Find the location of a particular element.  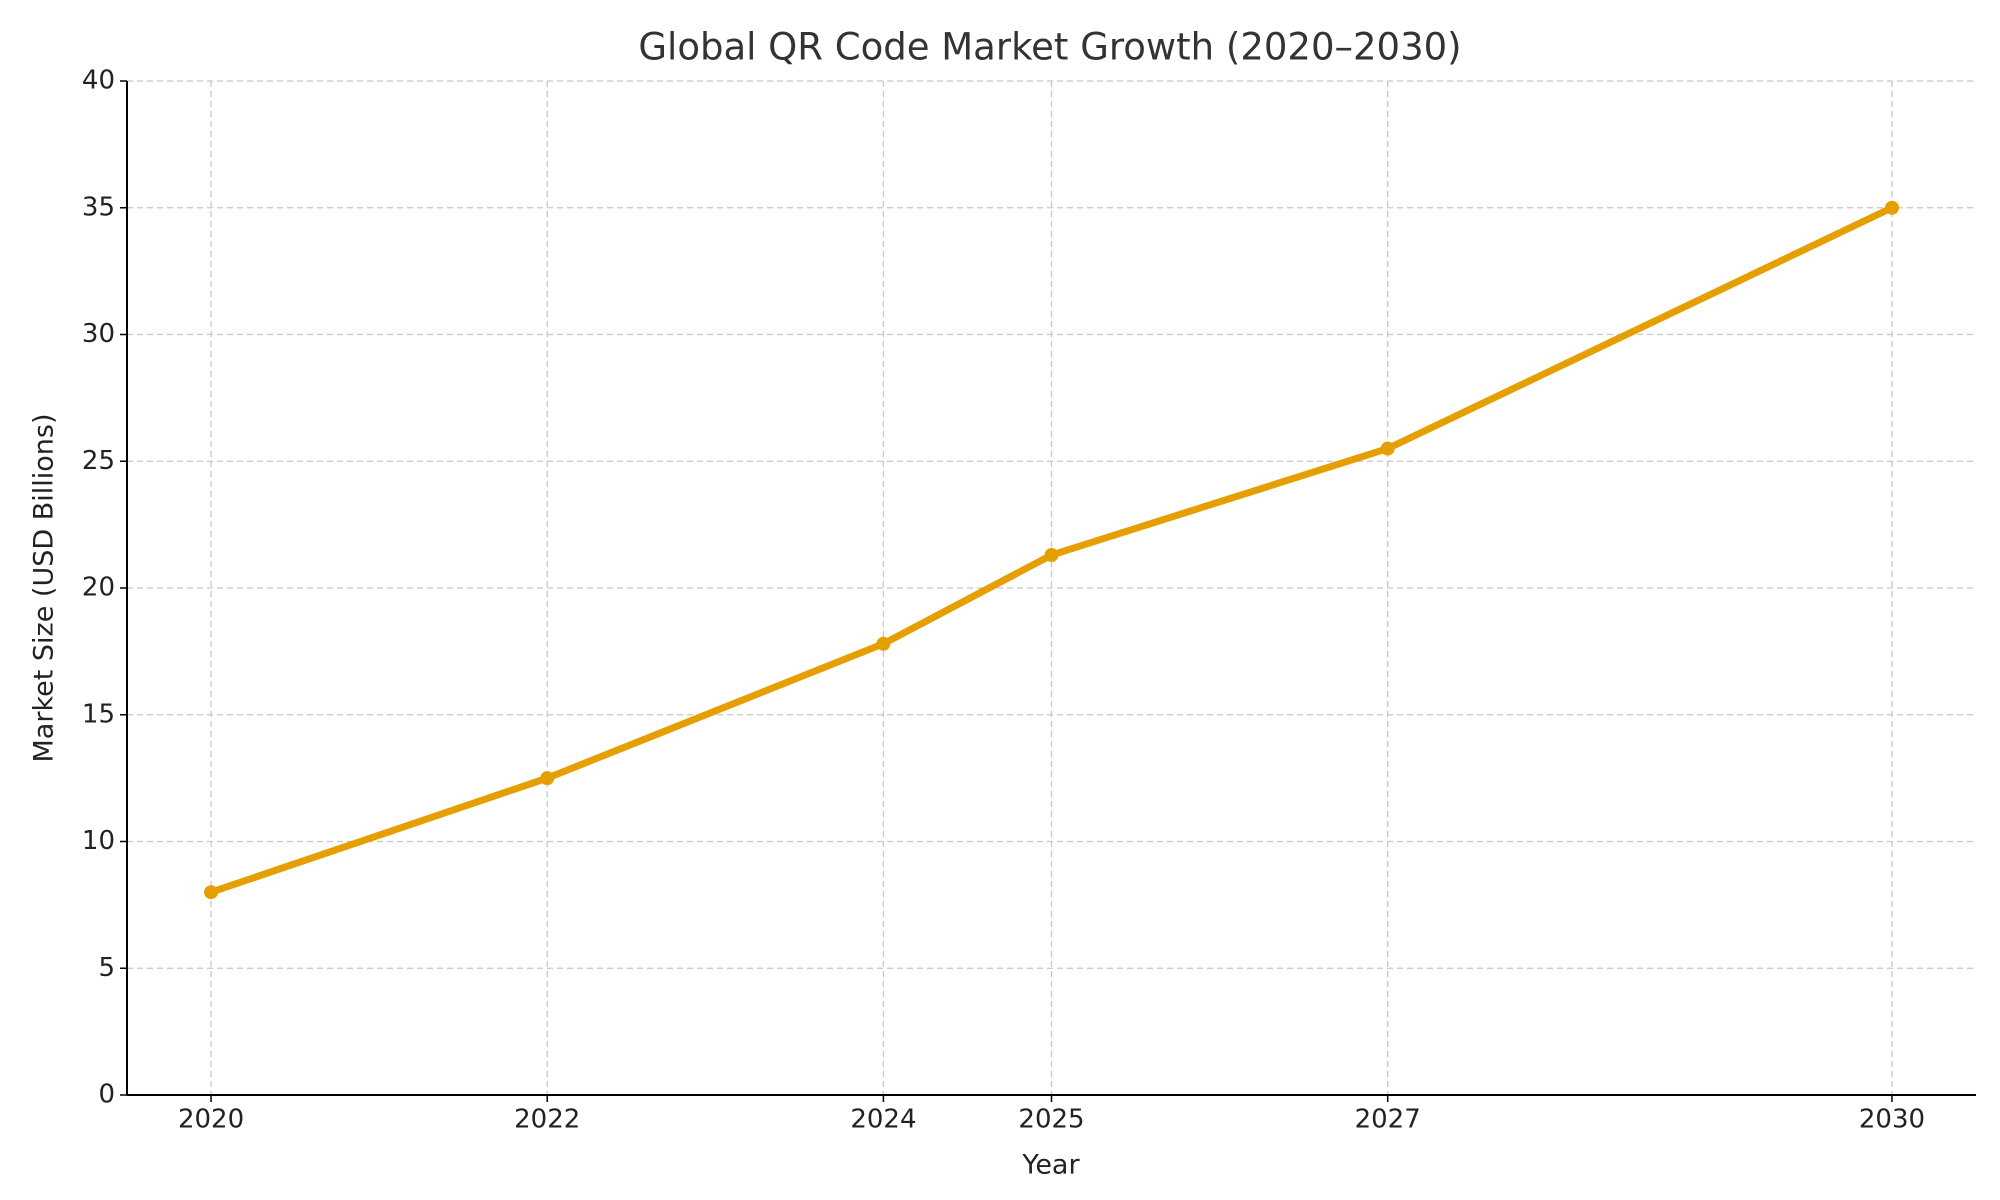

y-tick-label: 10 is located at coordinates (98, 841).